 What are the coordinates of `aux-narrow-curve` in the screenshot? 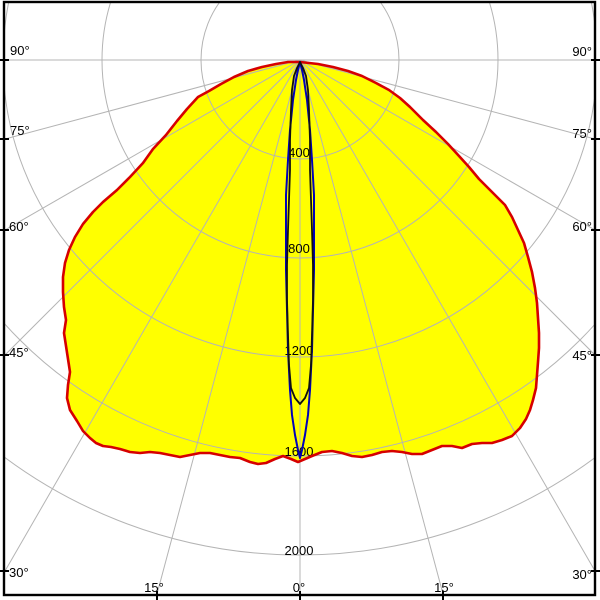 It's located at (300, 233).